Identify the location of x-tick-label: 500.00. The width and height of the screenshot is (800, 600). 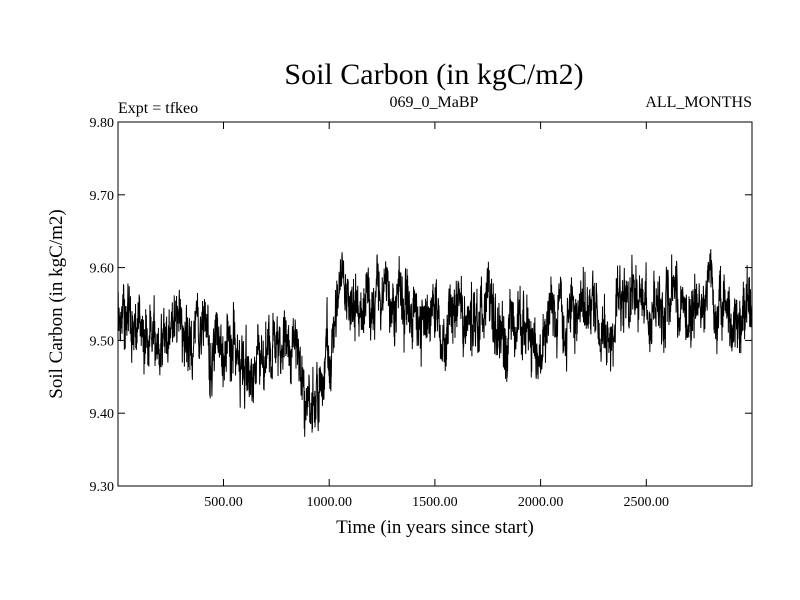
(223, 502).